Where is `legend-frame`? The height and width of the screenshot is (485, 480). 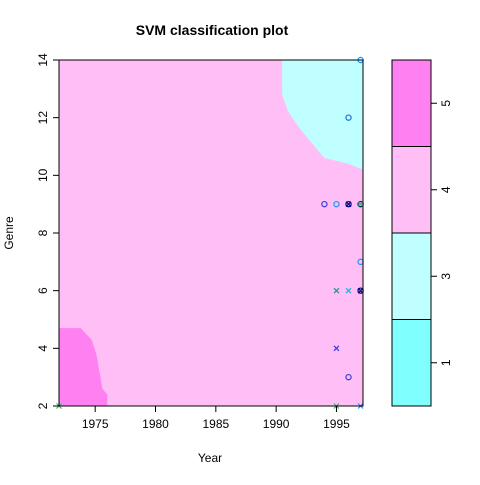
legend-frame is located at coordinates (411, 233).